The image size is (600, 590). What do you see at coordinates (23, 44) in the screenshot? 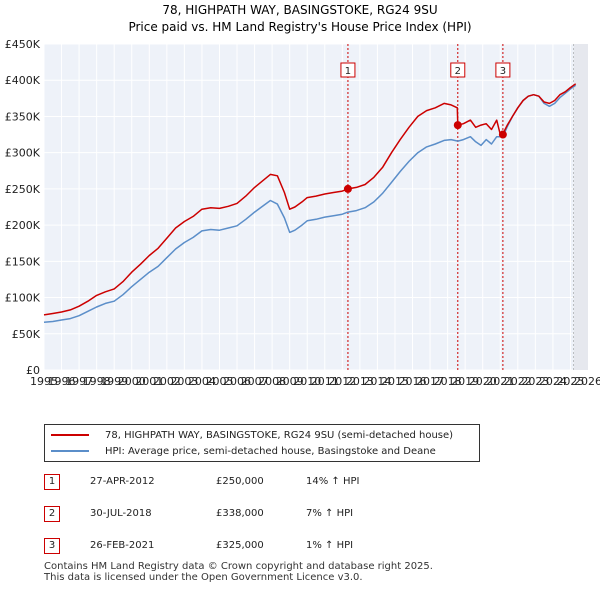
I see `y-tick-label: £450K` at bounding box center [23, 44].